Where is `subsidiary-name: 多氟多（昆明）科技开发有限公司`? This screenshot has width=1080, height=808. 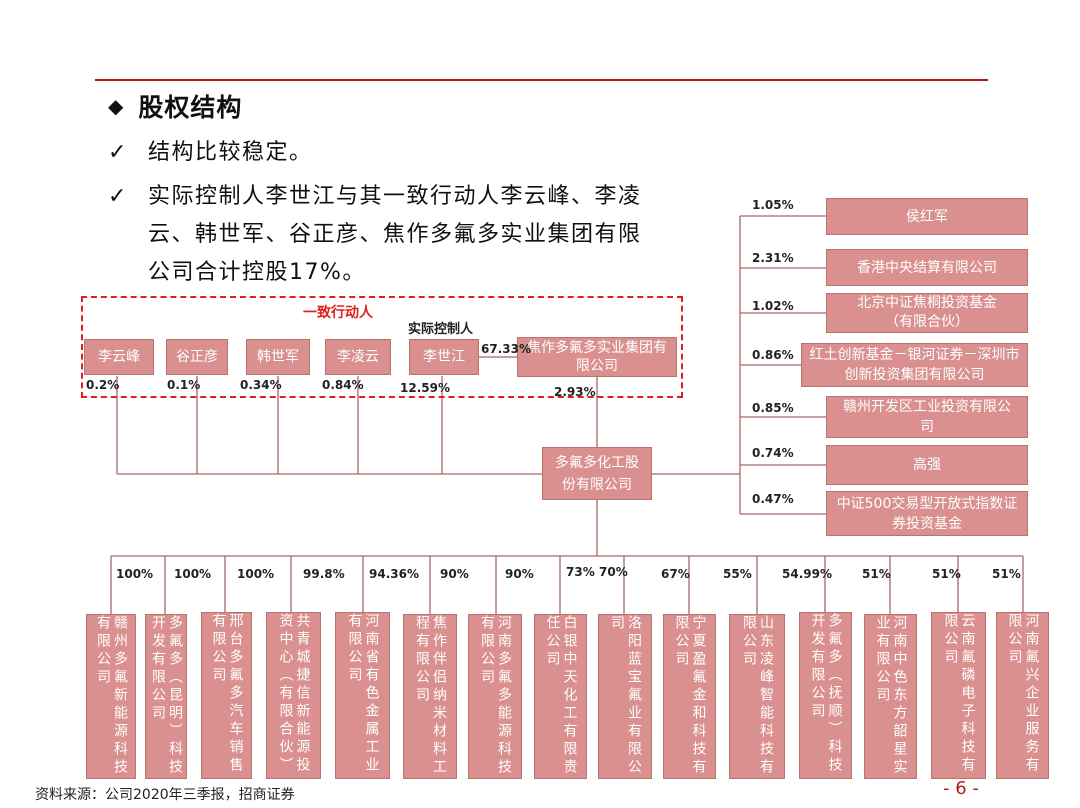 subsidiary-name: 多氟多（昆明）科技开发有限公司 is located at coordinates (166, 696).